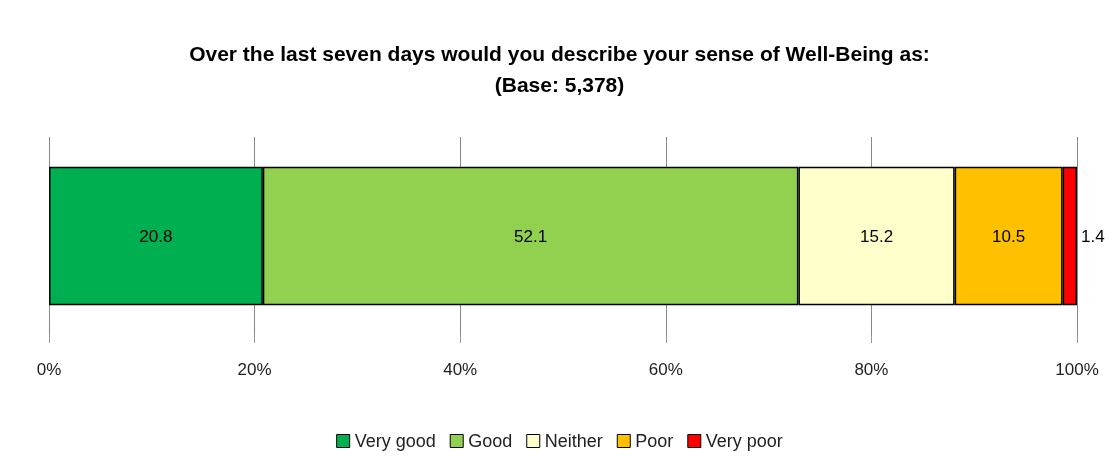 Image resolution: width=1119 pixels, height=463 pixels. I want to click on x-tick-label: 100%, so click(1077, 369).